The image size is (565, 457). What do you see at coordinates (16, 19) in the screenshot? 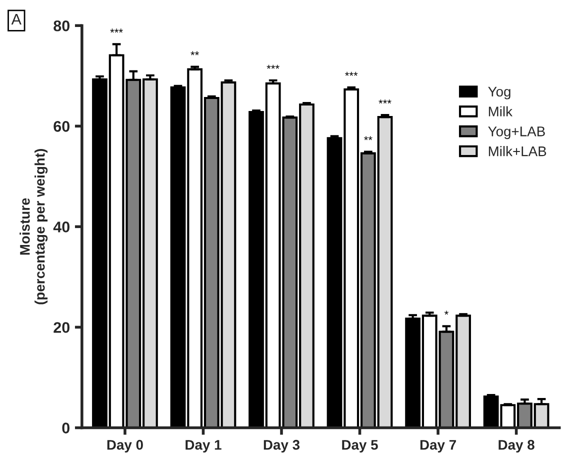
I see `text: A` at bounding box center [16, 19].